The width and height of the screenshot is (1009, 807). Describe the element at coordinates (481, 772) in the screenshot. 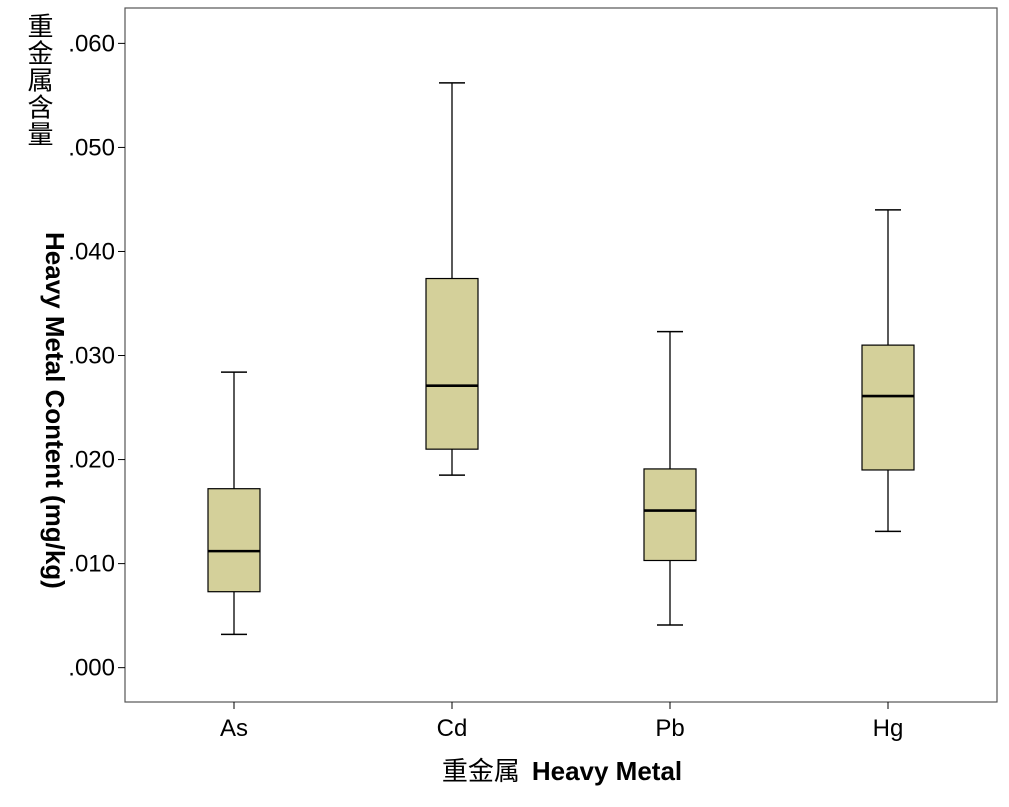

I see `x-axis-title-cjk: 重金属` at that location.